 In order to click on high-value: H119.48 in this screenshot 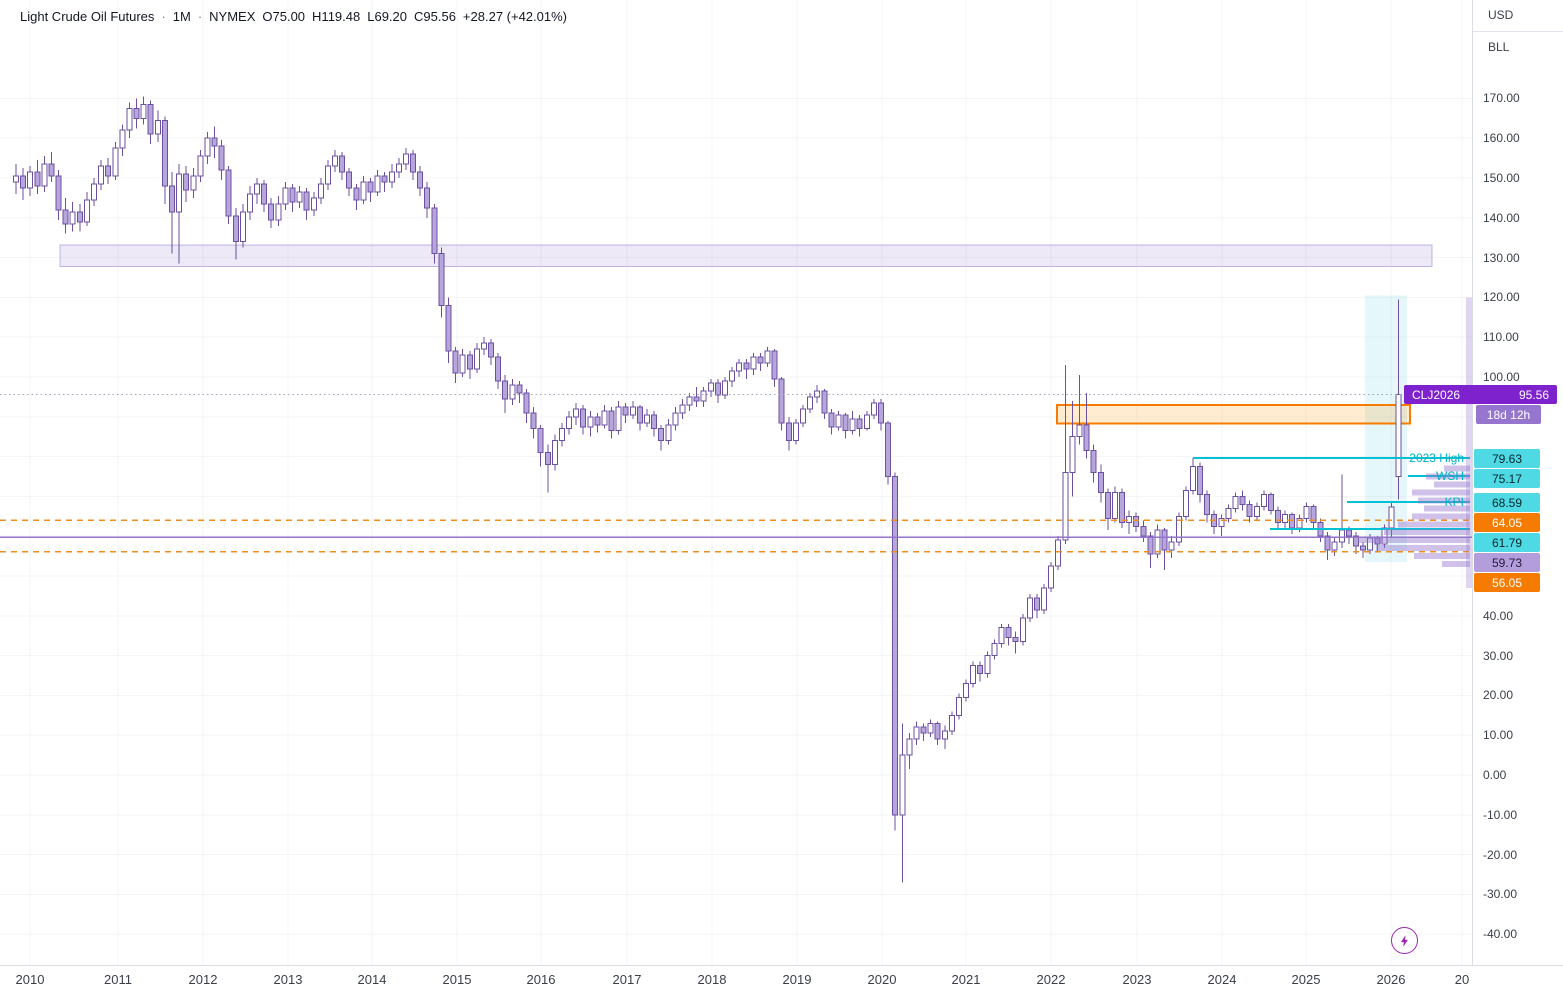, I will do `click(336, 16)`.